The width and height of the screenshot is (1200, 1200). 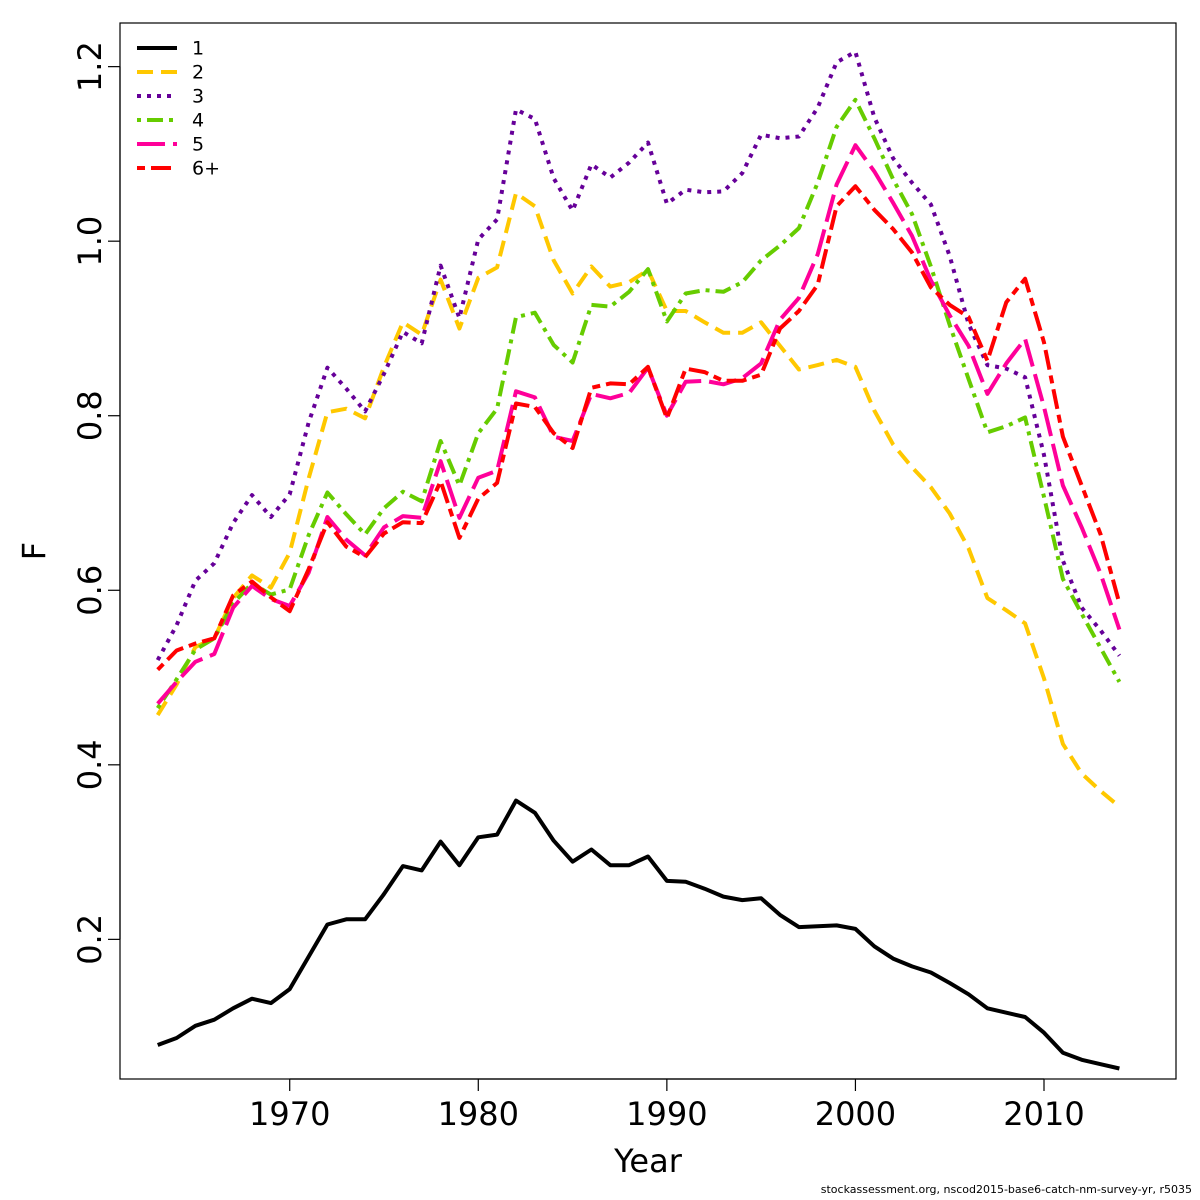 I want to click on x-tick-label: 1980, so click(x=478, y=1114).